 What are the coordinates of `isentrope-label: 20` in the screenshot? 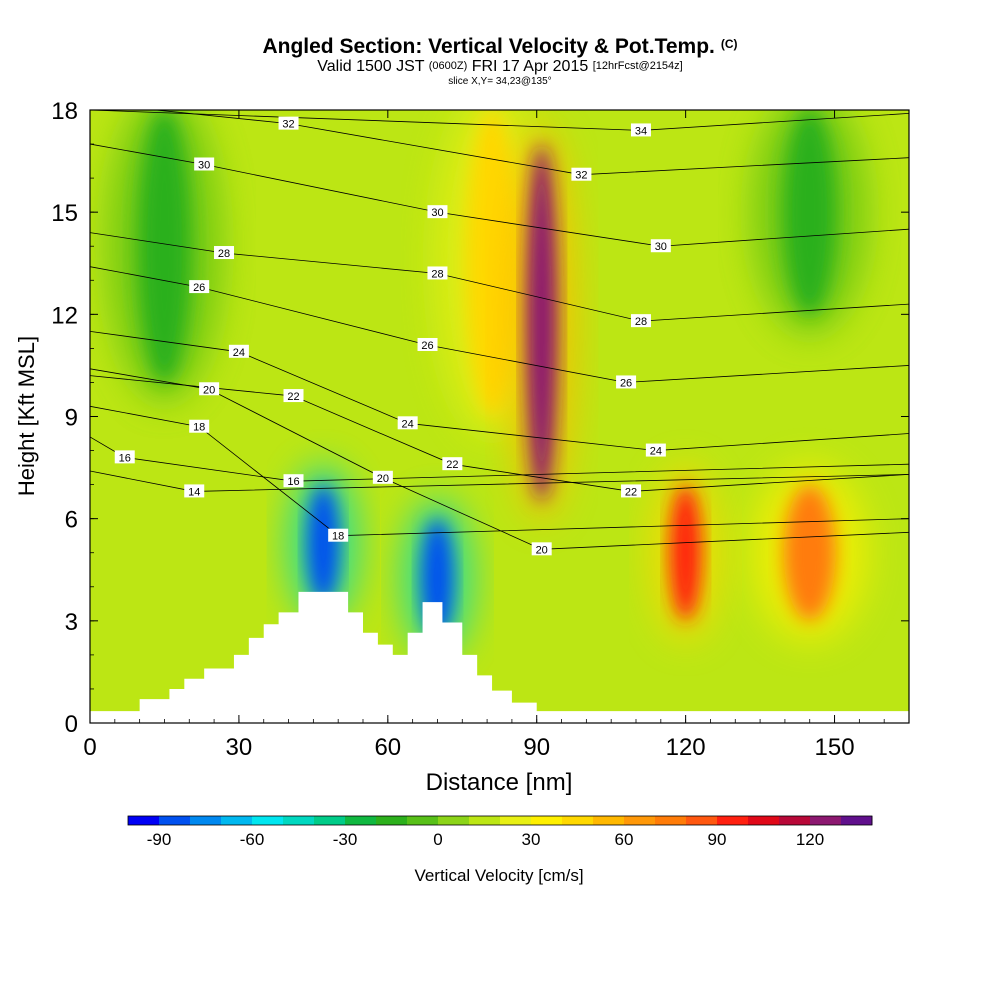 It's located at (541, 549).